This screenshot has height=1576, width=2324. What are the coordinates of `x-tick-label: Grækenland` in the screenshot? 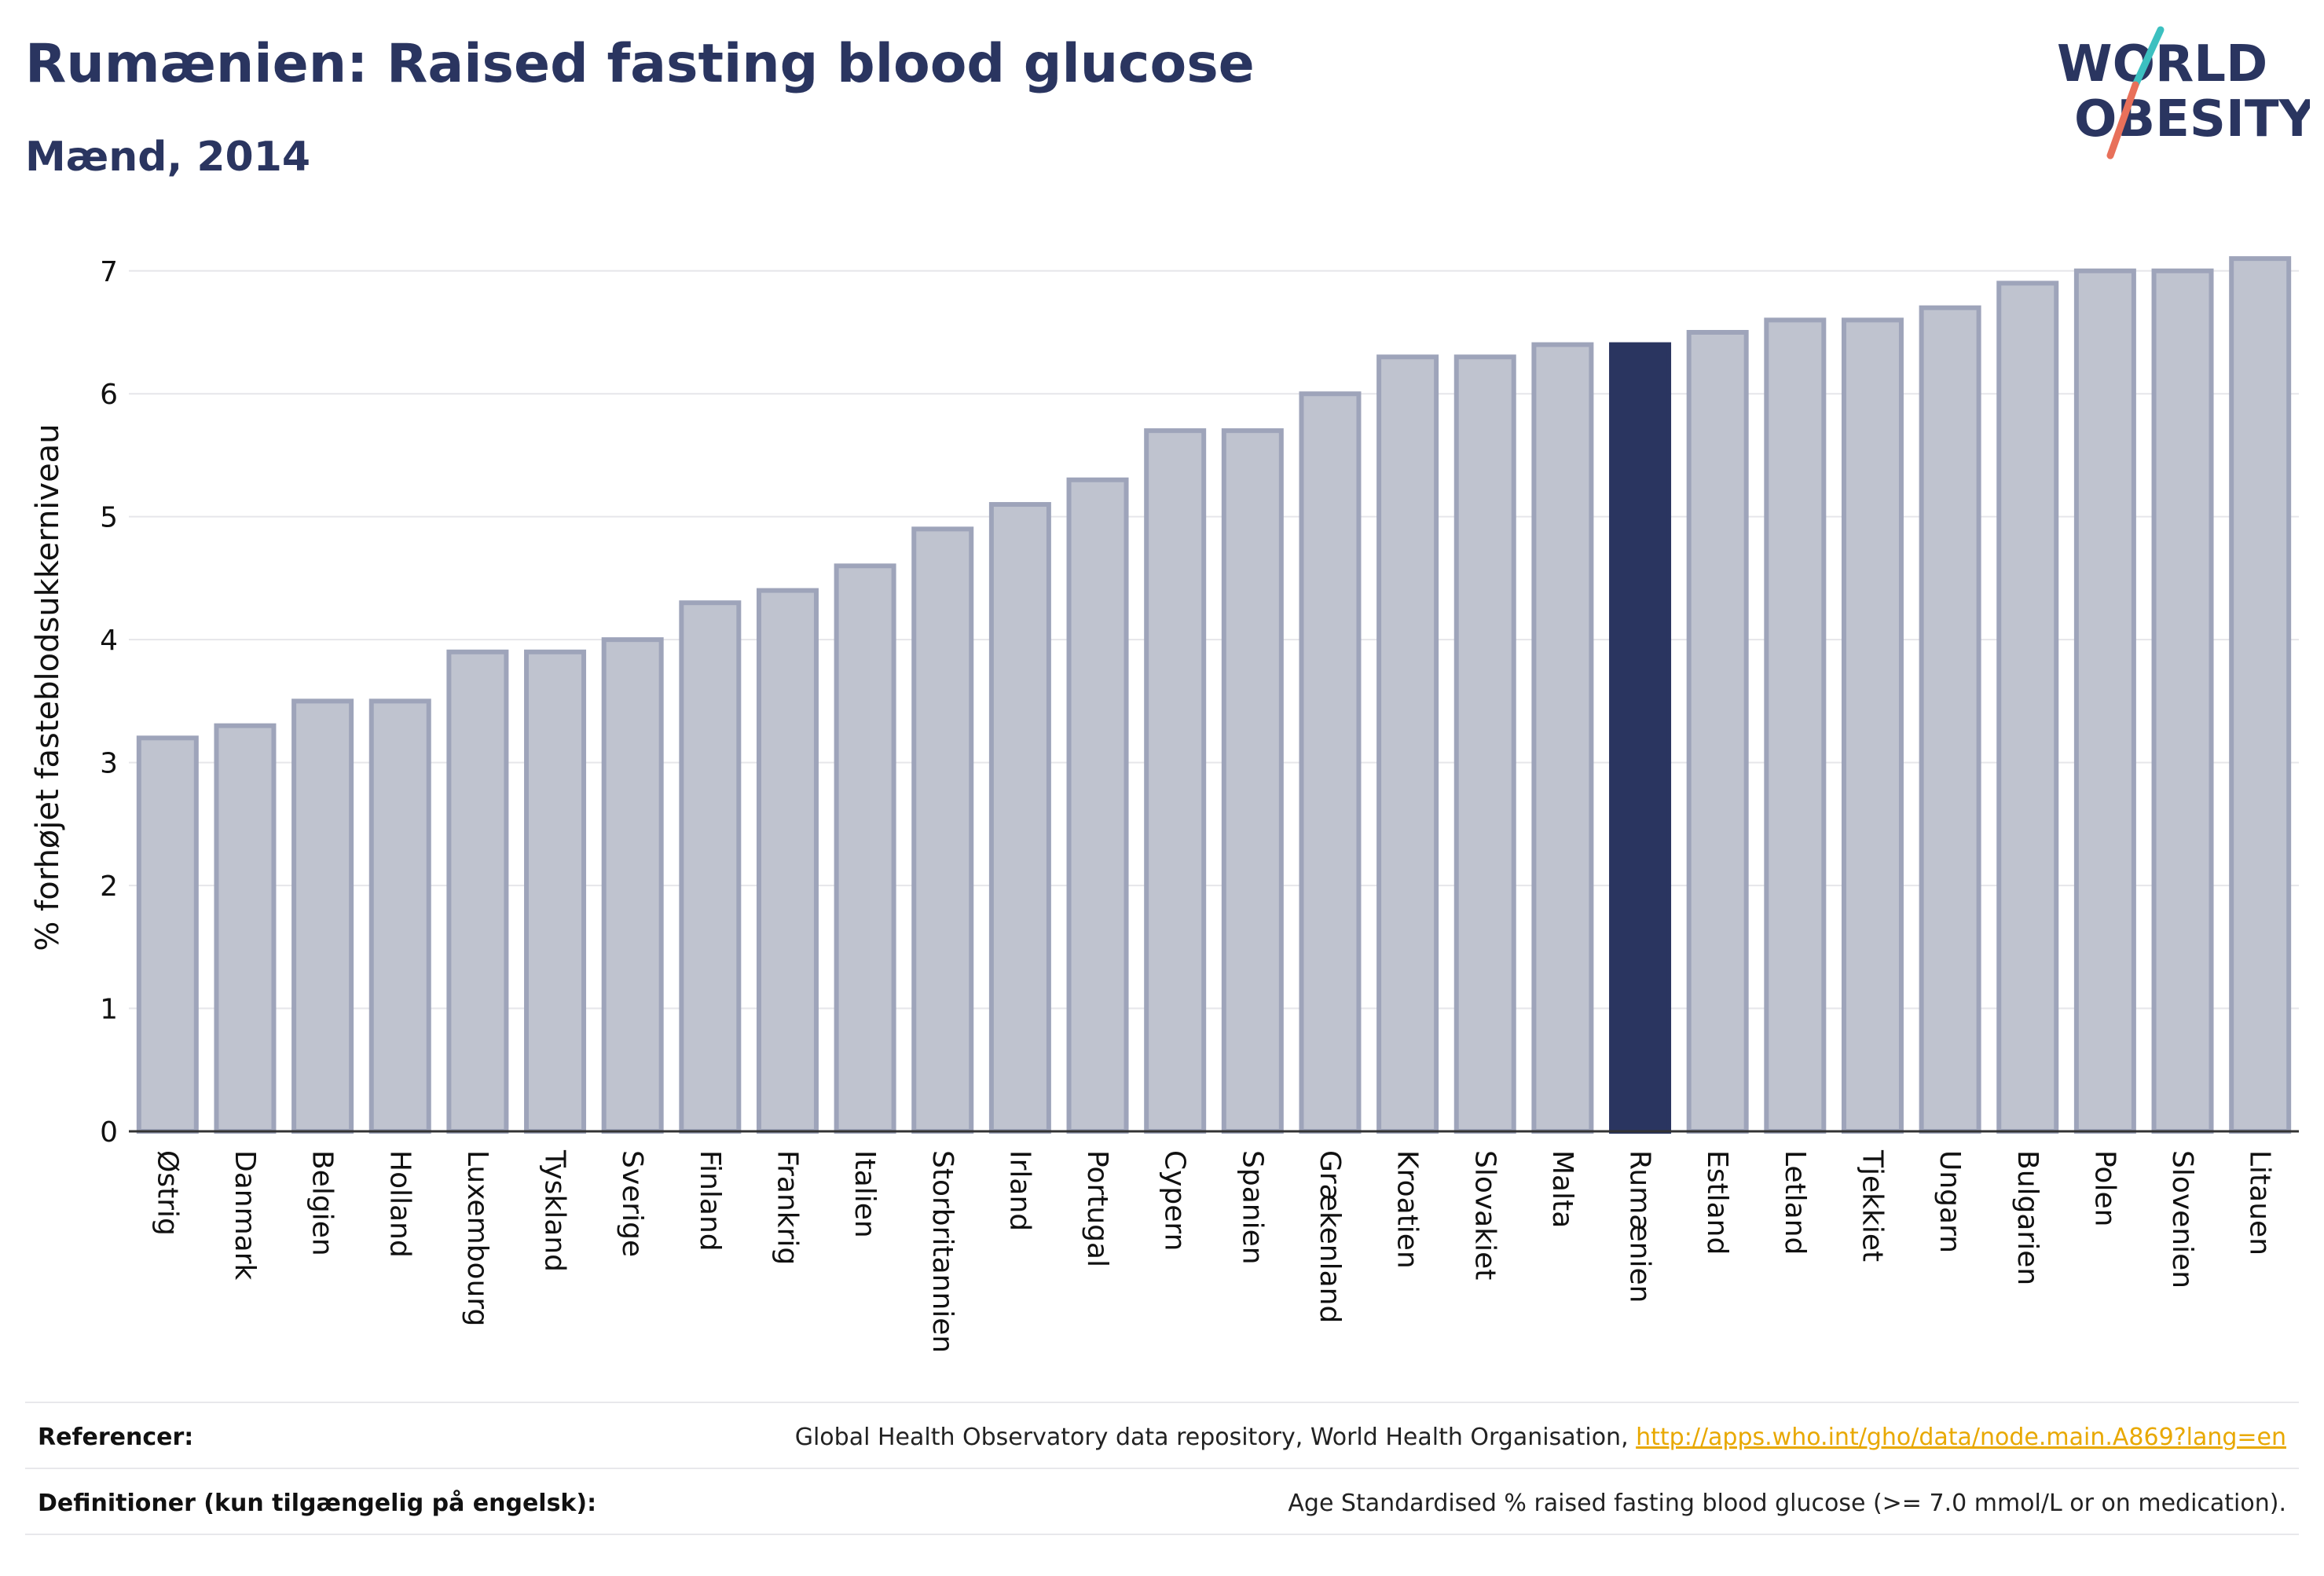 It's located at (1330, 1236).